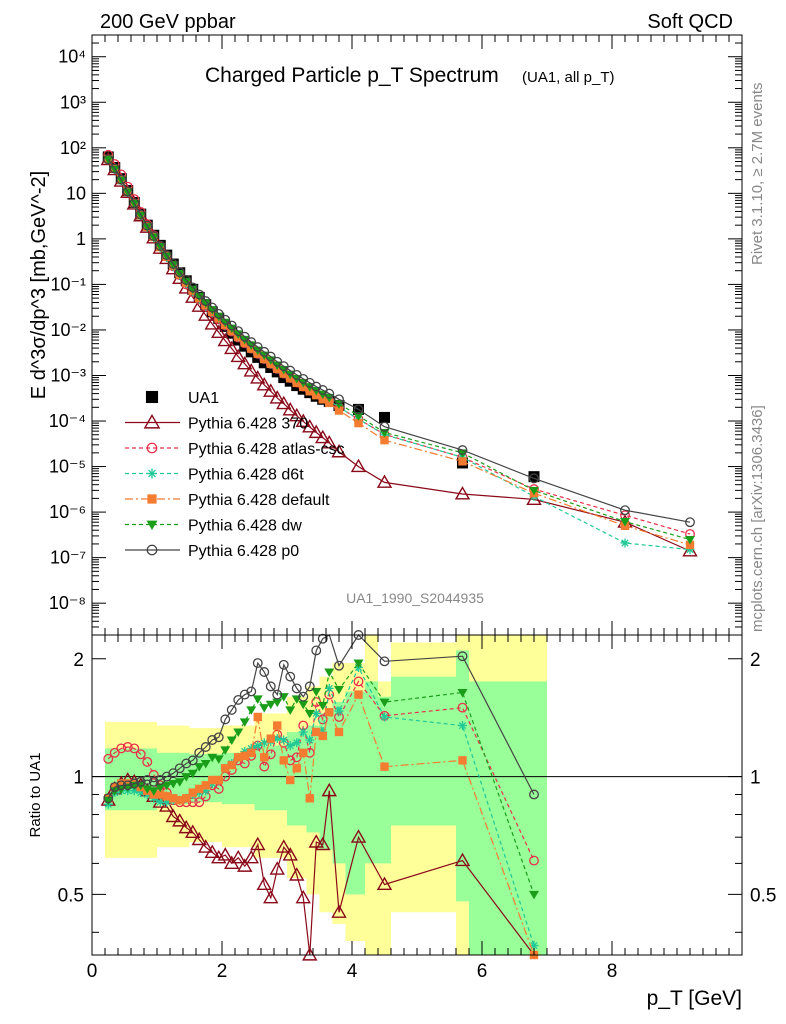 The image size is (786, 1024). Describe the element at coordinates (67, 467) in the screenshot. I see `main-y-tick-label: 10⁻⁵` at that location.